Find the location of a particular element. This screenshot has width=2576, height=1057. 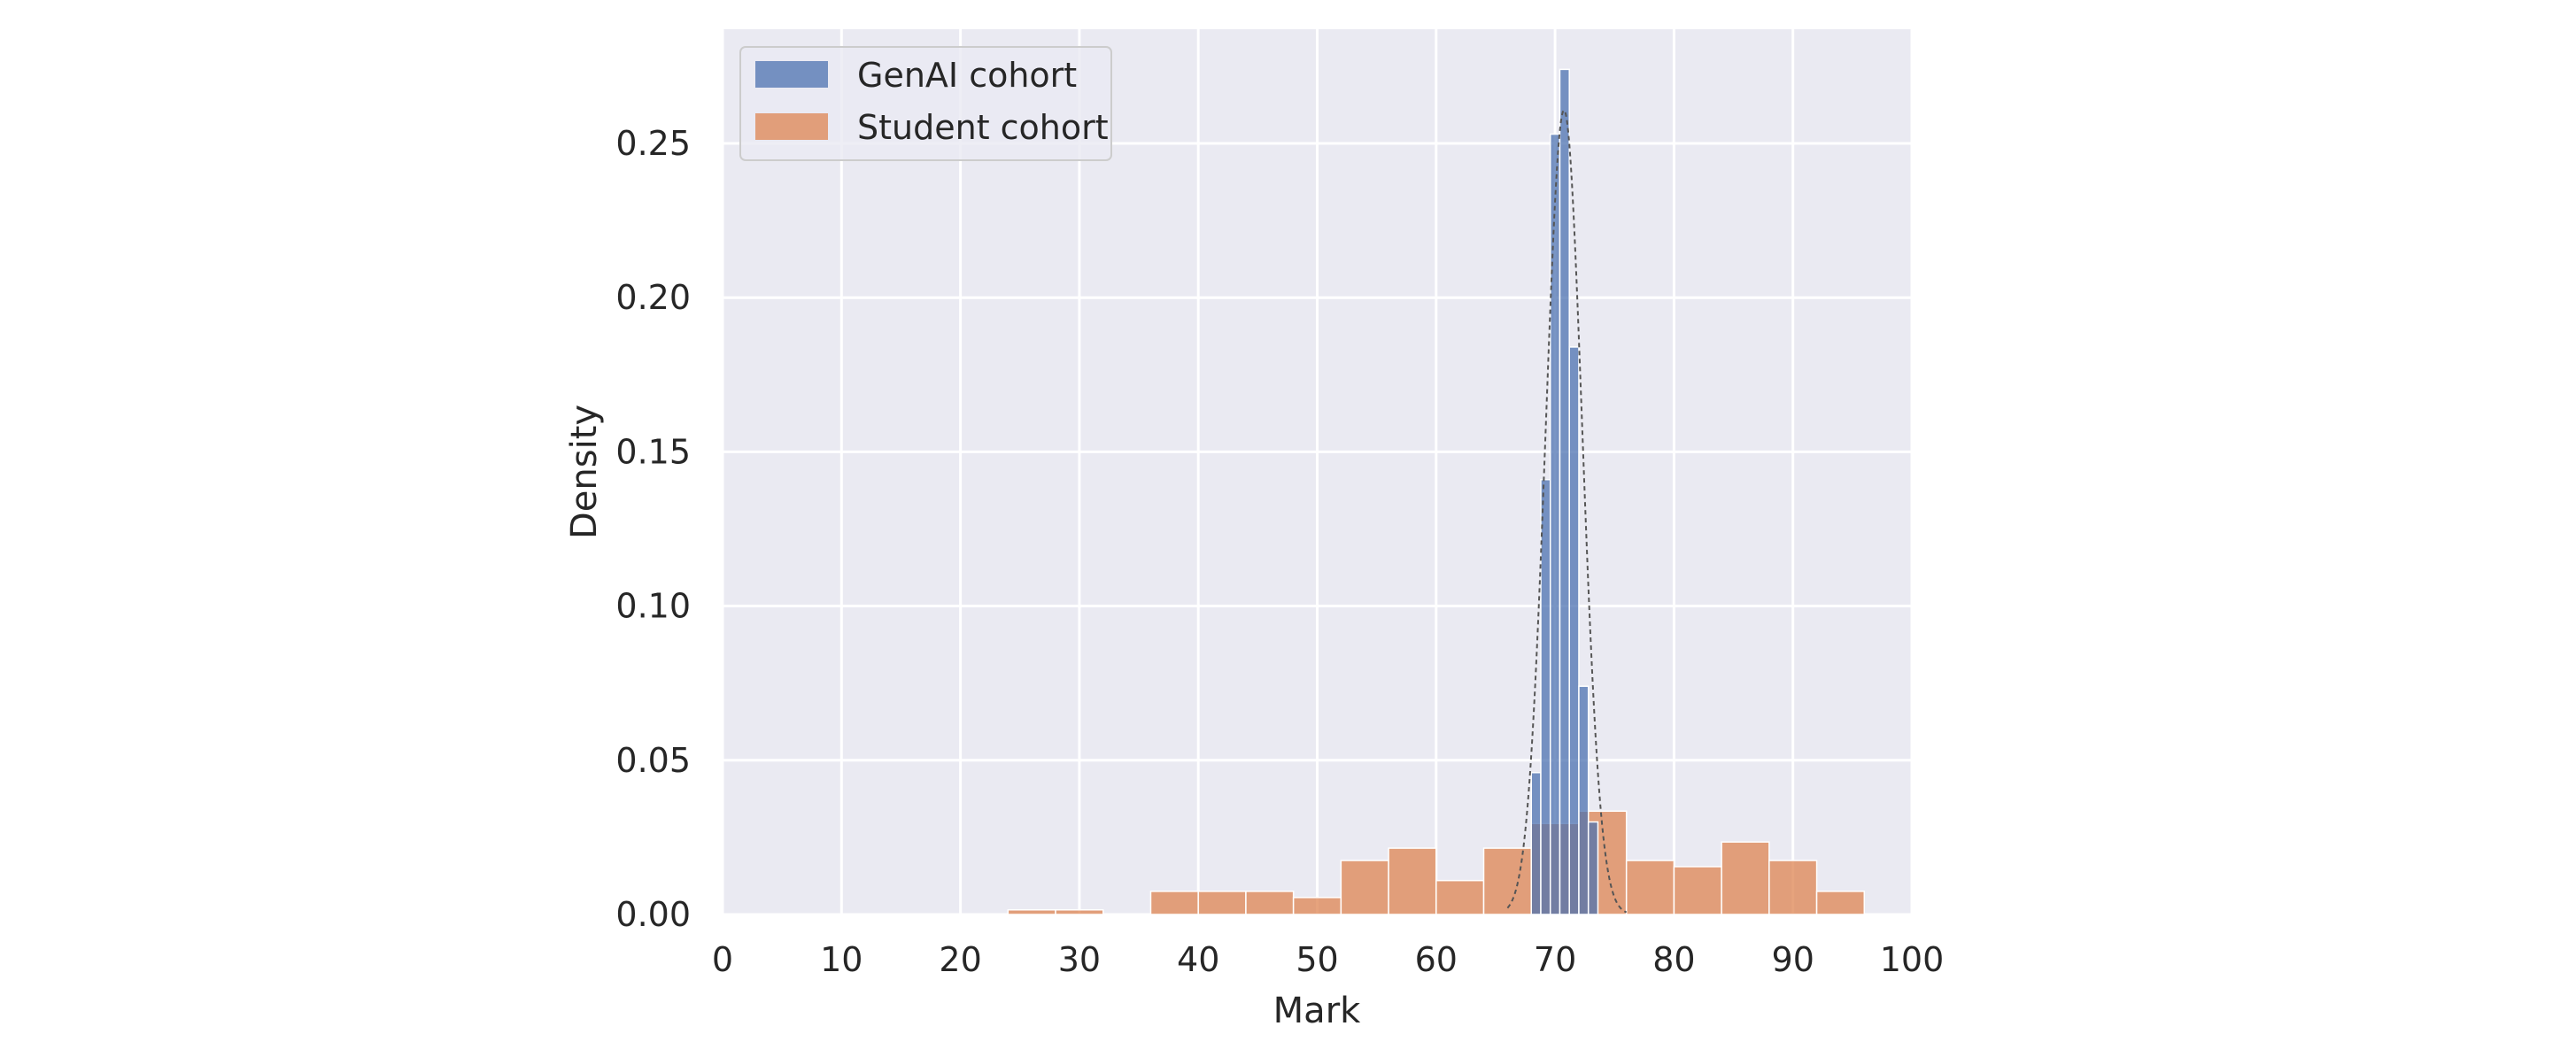

x-tick-label: 70 is located at coordinates (1555, 959).